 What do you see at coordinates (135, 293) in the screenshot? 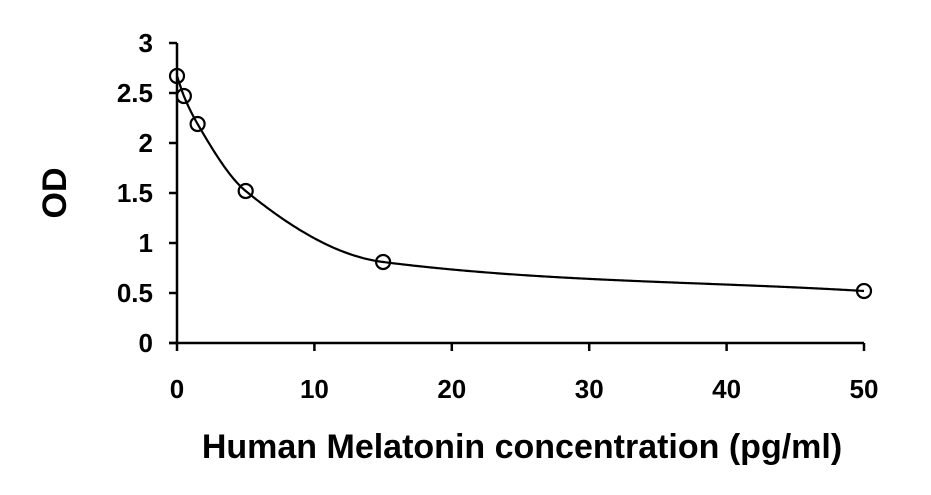
I see `y-tick-label: 0.5` at bounding box center [135, 293].